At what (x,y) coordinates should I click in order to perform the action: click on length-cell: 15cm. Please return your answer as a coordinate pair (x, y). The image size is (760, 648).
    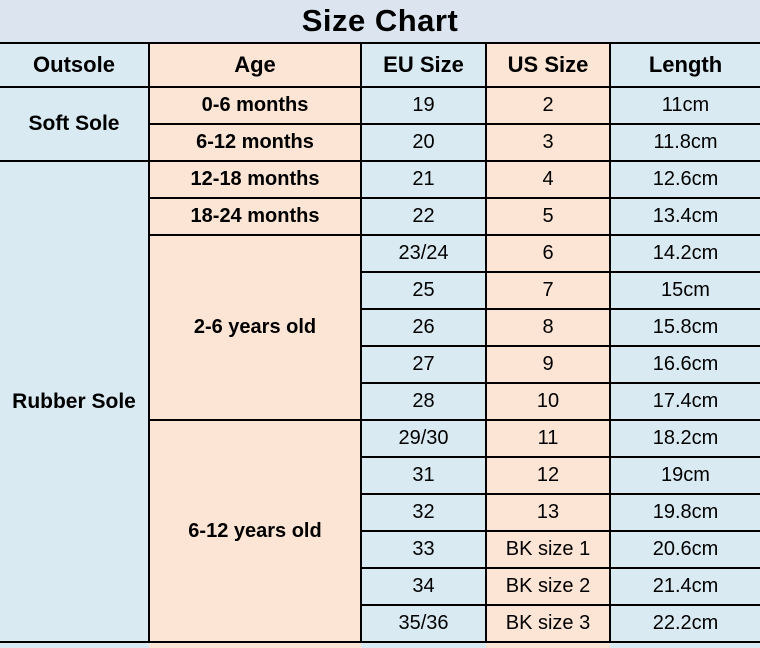
    Looking at the image, I should click on (684, 290).